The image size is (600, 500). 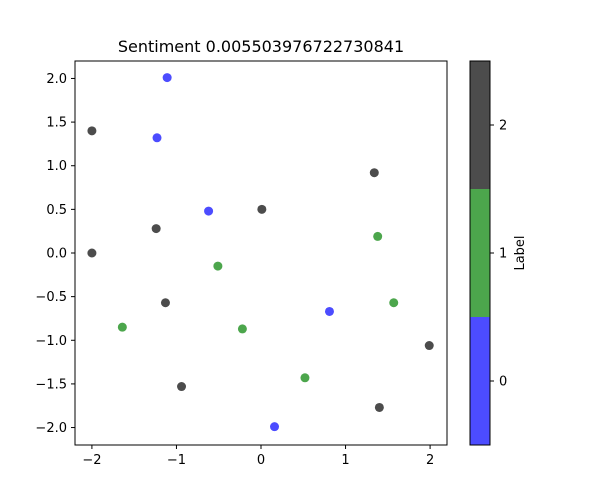 What do you see at coordinates (261, 460) in the screenshot?
I see `x-tick-label: 0` at bounding box center [261, 460].